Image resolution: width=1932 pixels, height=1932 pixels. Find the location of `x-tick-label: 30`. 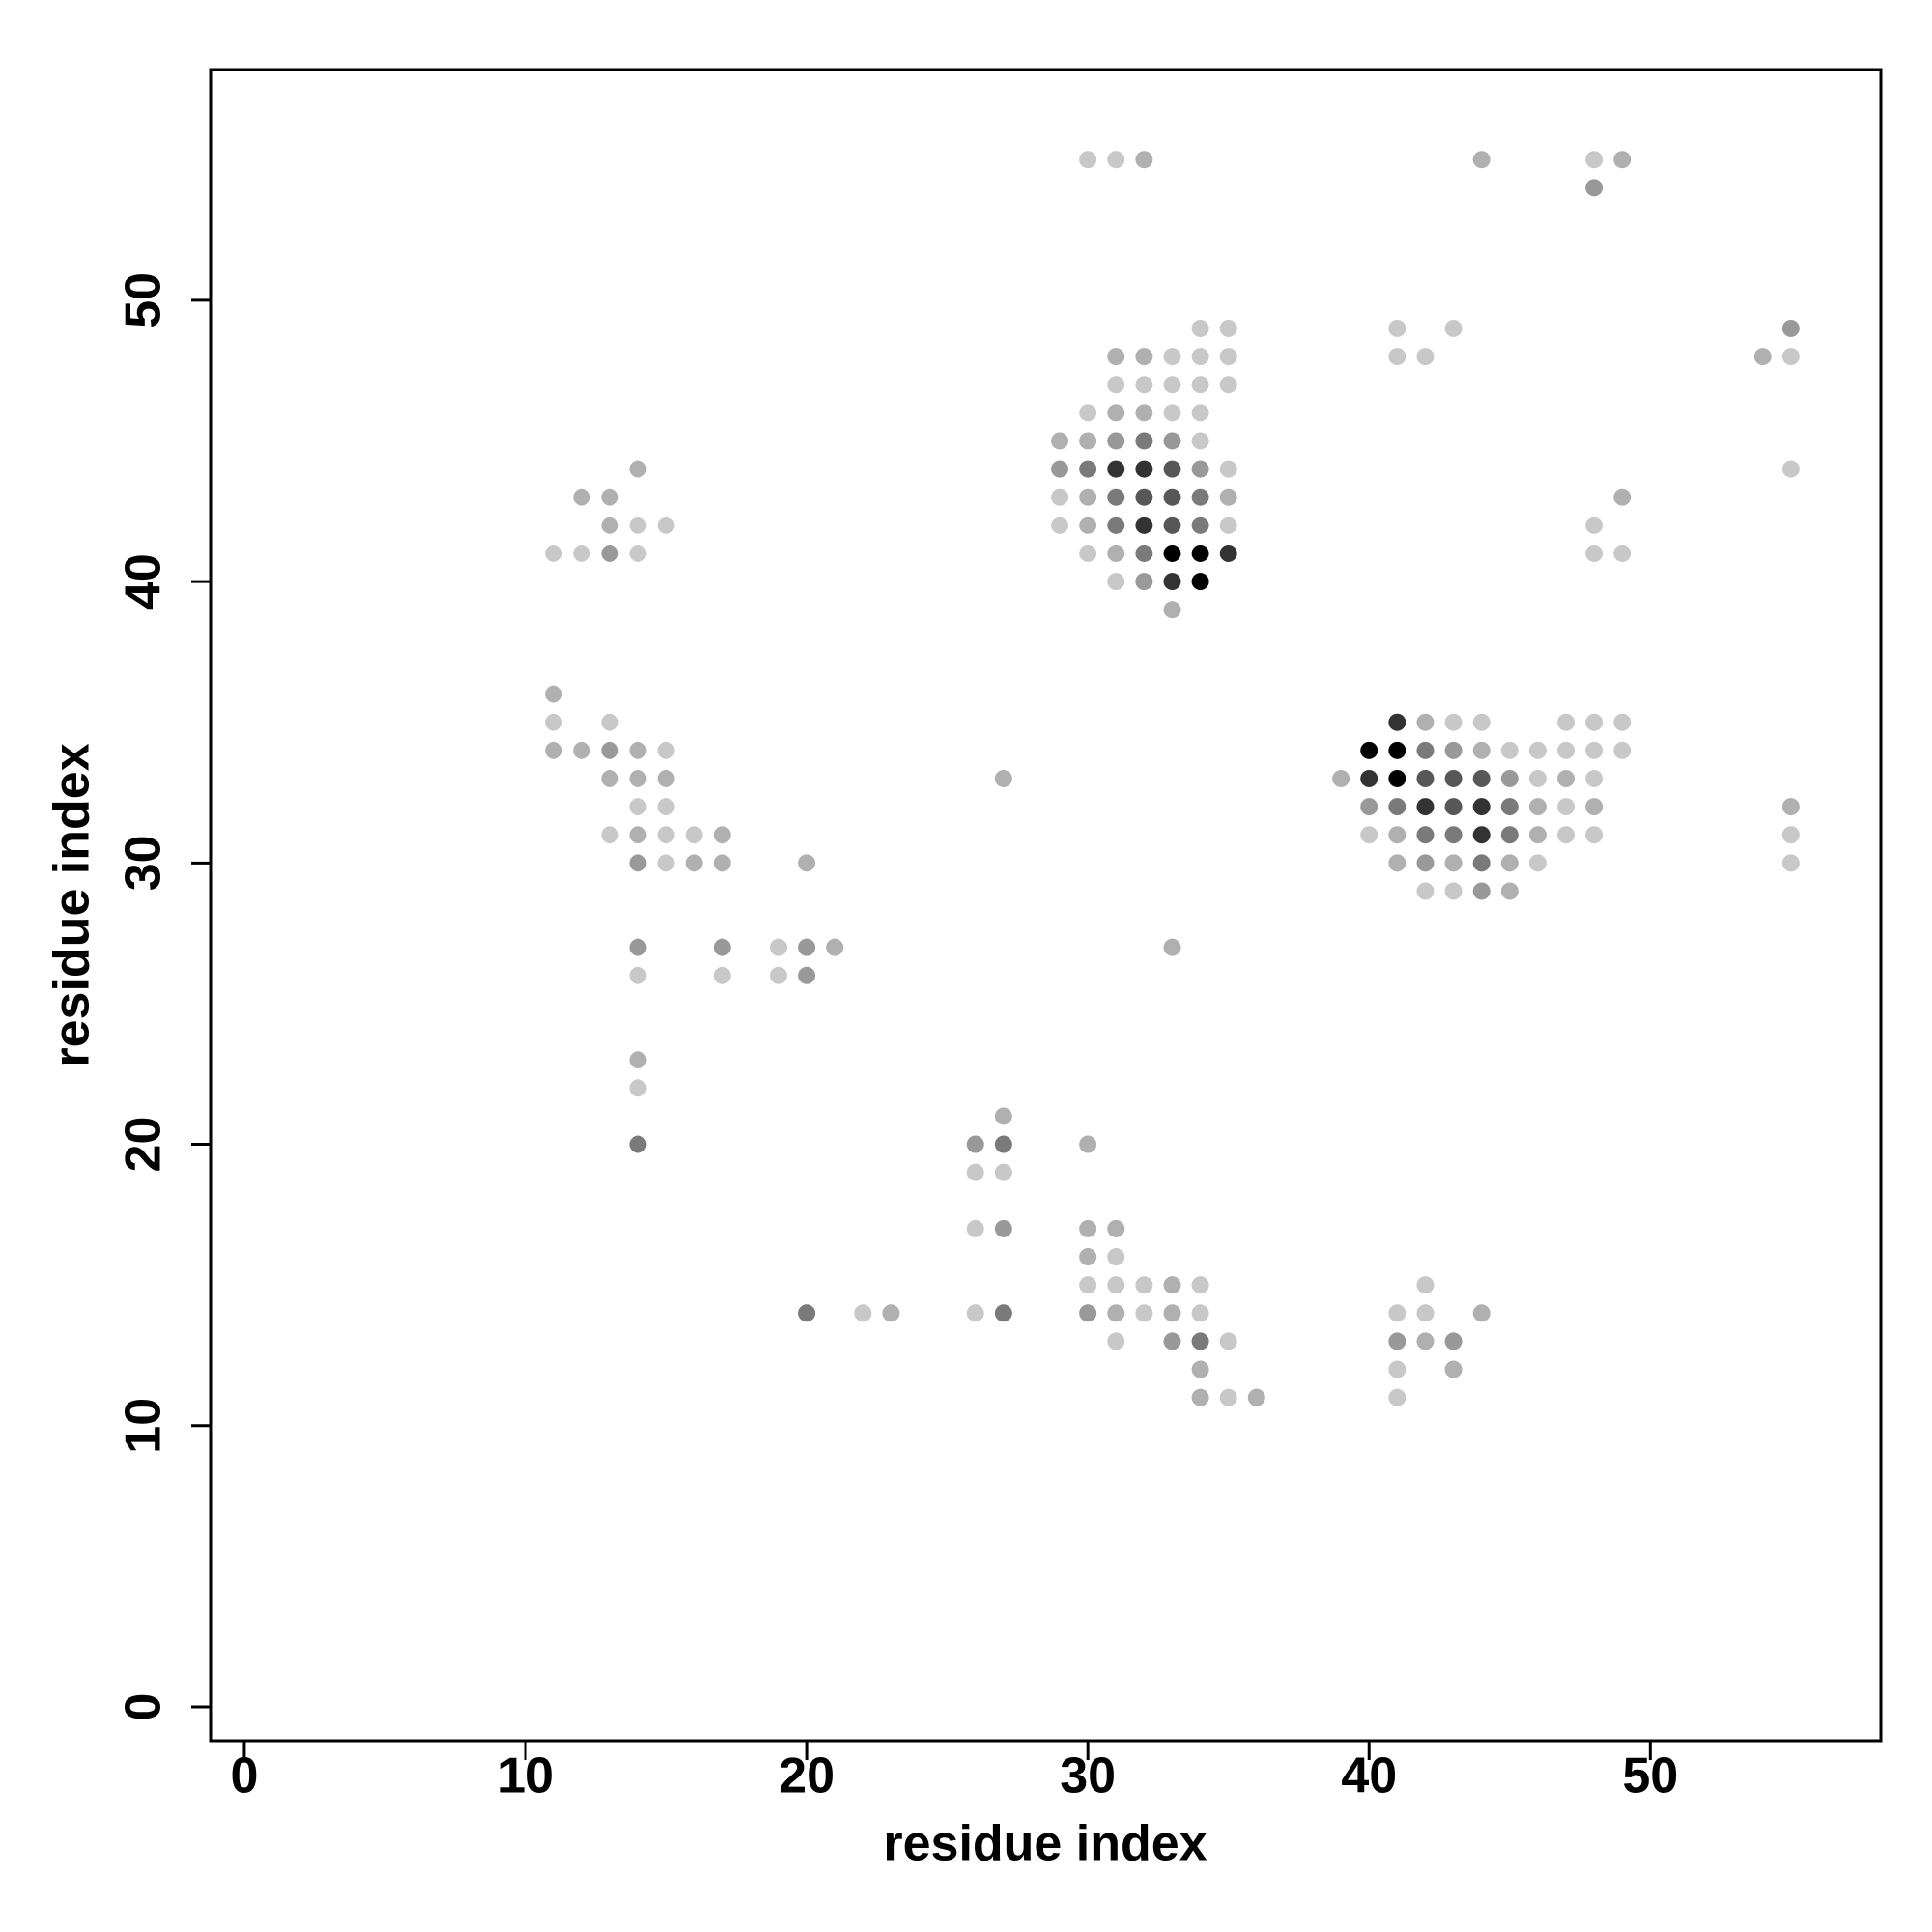

x-tick-label: 30 is located at coordinates (1088, 1776).